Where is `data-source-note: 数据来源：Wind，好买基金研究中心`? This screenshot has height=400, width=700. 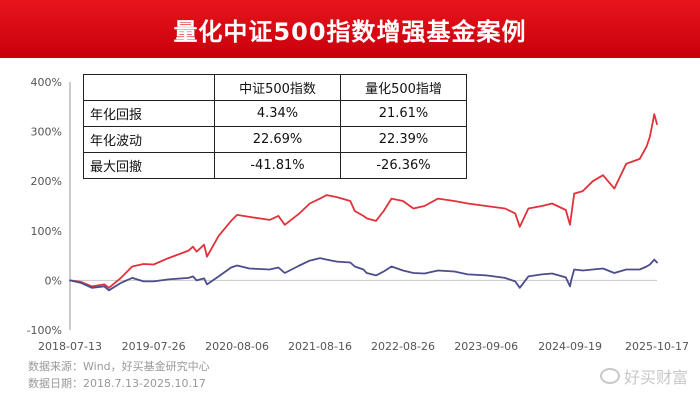 data-source-note: 数据来源：Wind，好买基金研究中心 is located at coordinates (119, 366).